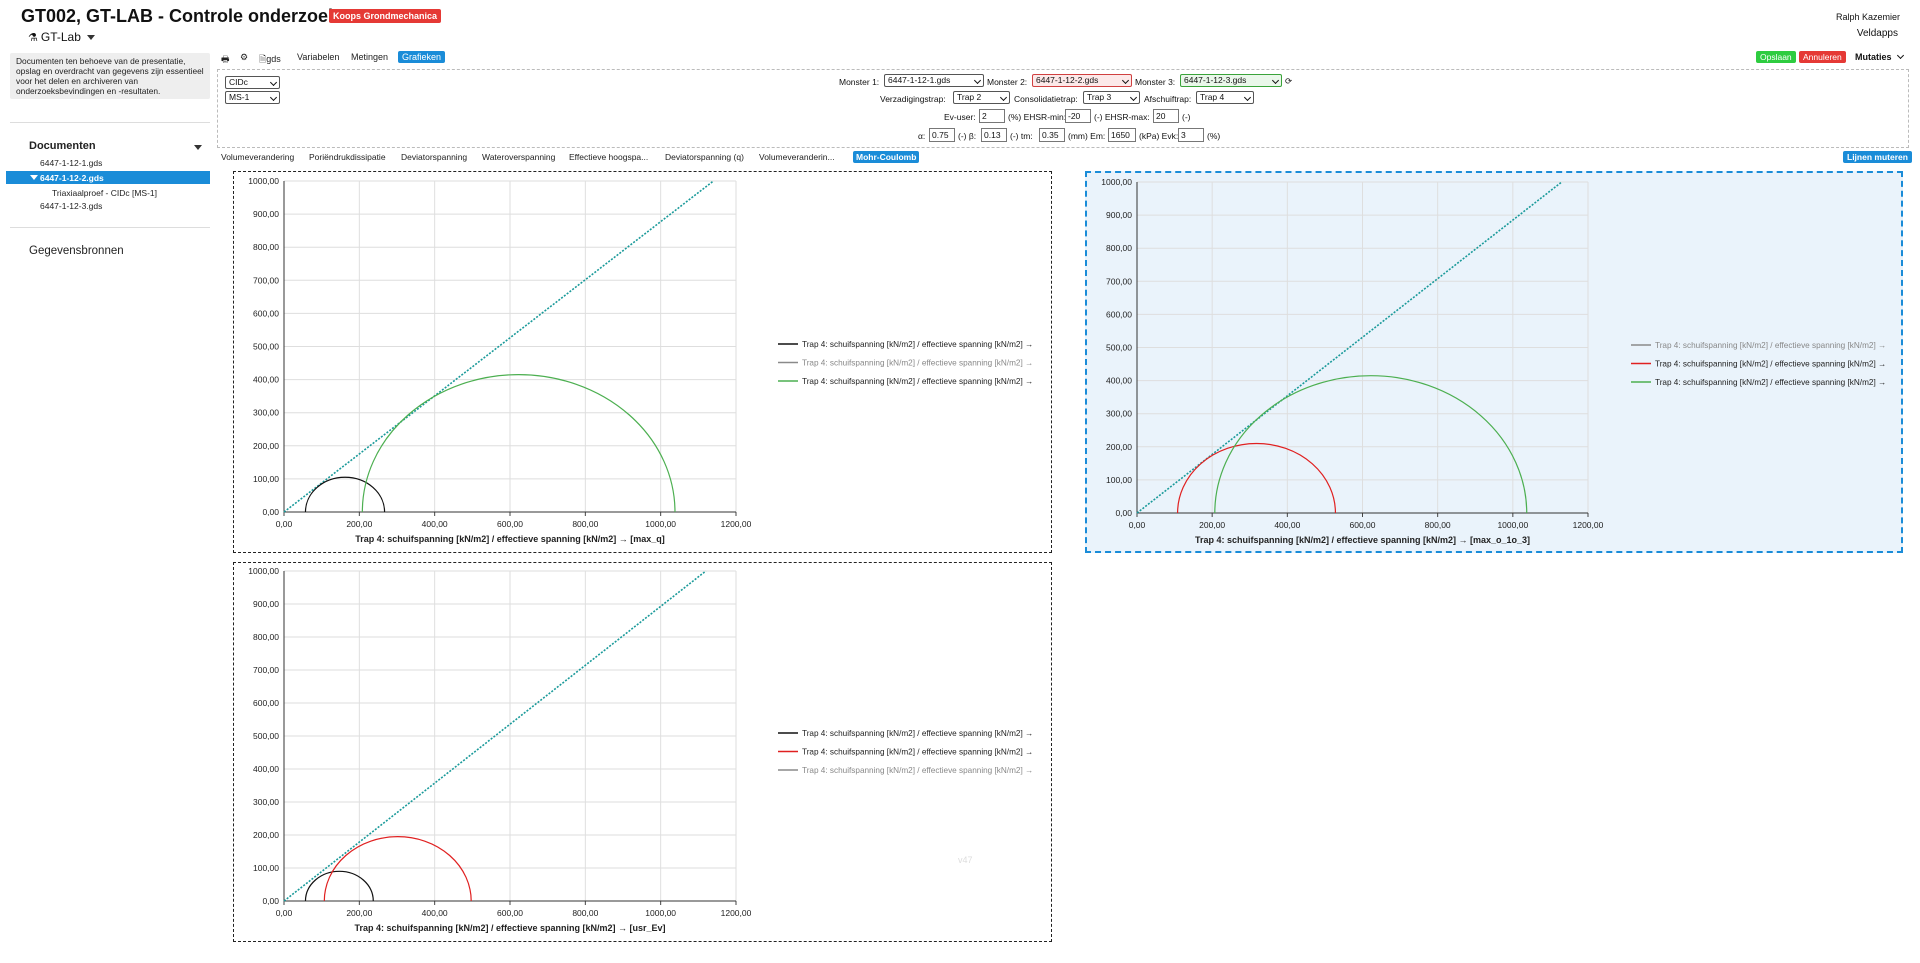 This screenshot has width=1920, height=963. I want to click on tab-volumeverandering: Volumeverandering, so click(258, 157).